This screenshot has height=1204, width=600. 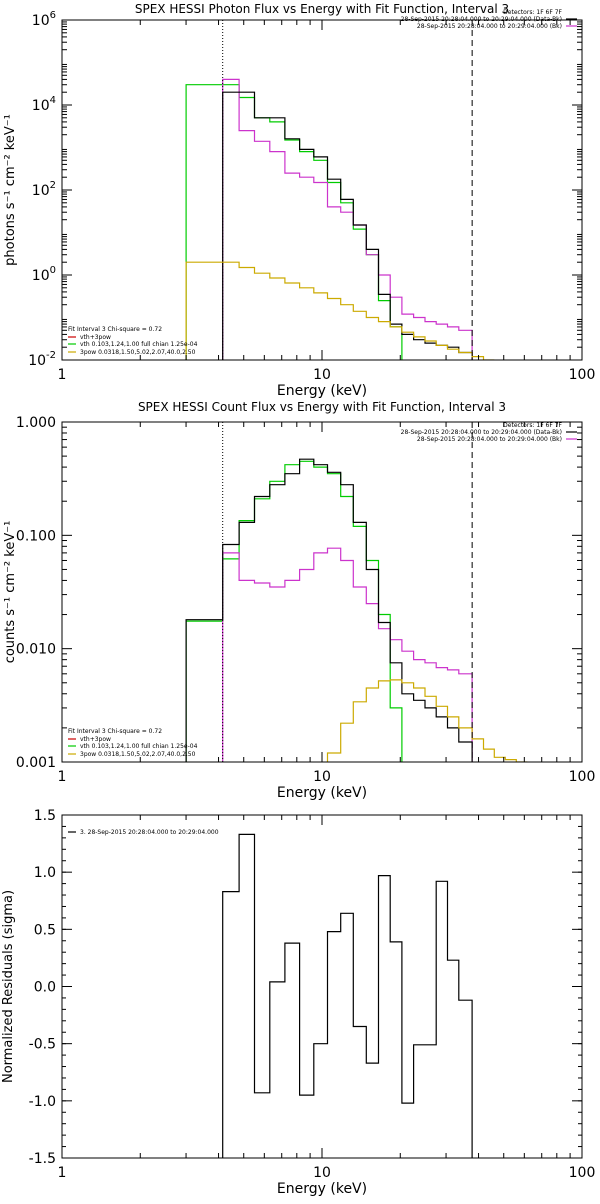 I want to click on y-tick-label: 10⁴, so click(x=44, y=104).